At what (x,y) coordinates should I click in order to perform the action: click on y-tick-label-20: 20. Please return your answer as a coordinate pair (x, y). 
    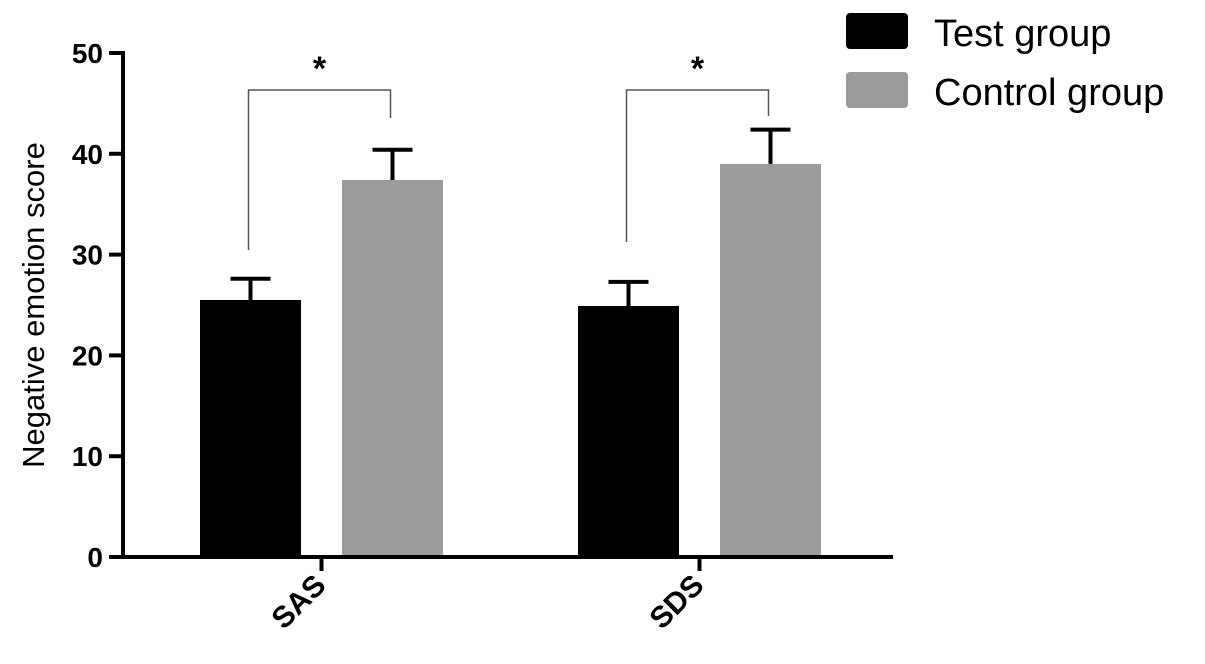
    Looking at the image, I should click on (87, 355).